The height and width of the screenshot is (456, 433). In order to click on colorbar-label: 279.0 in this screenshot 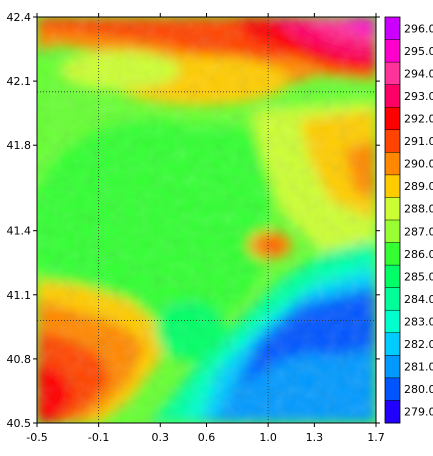, I will do `click(418, 412)`.